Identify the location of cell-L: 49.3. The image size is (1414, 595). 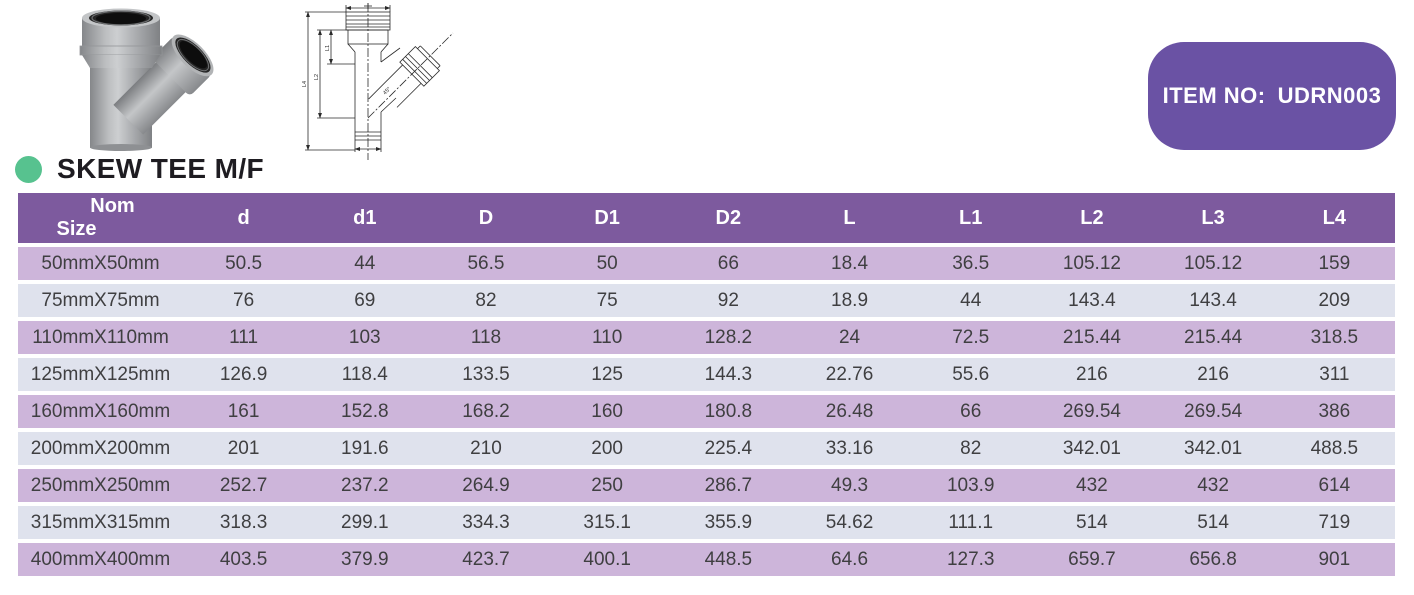
(849, 485).